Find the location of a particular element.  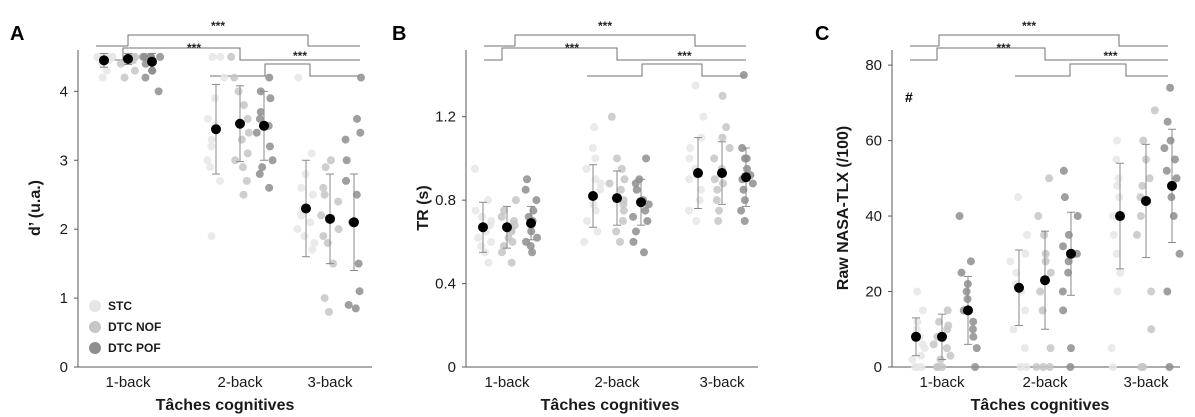

panel-a-bracket-low is located at coordinates (285, 70).